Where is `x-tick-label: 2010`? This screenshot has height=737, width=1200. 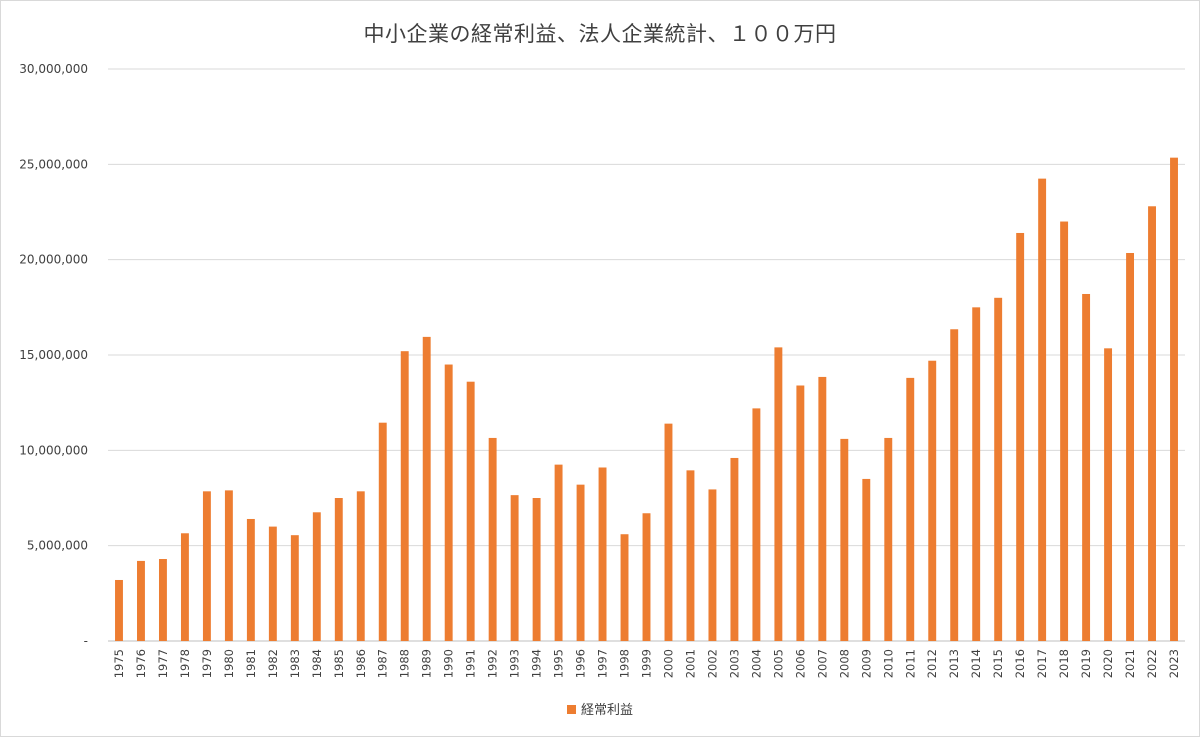
x-tick-label: 2010 is located at coordinates (888, 663).